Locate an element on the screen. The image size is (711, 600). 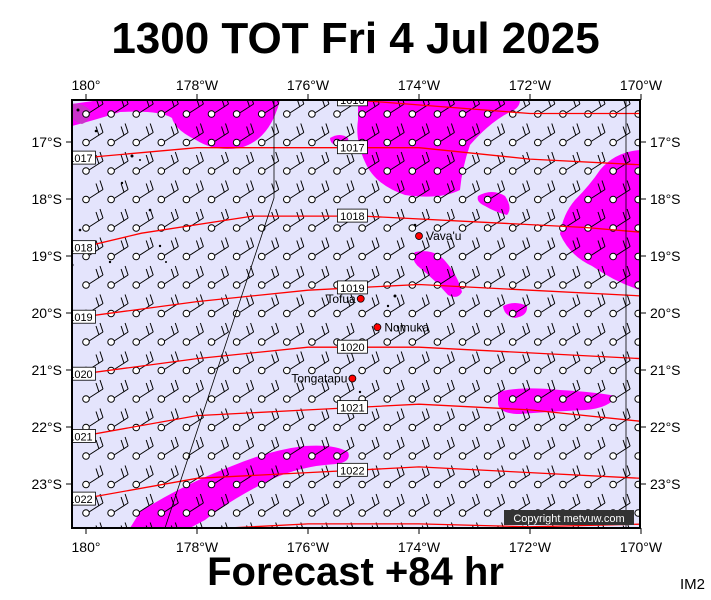
place-marker: Tofua is located at coordinates (345, 299).